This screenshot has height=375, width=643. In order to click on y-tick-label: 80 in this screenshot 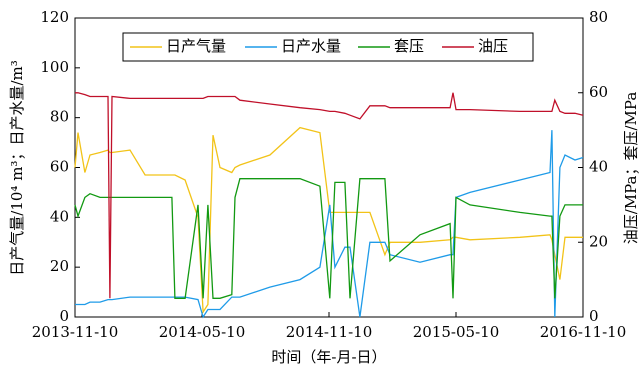, I will do `click(59, 117)`.